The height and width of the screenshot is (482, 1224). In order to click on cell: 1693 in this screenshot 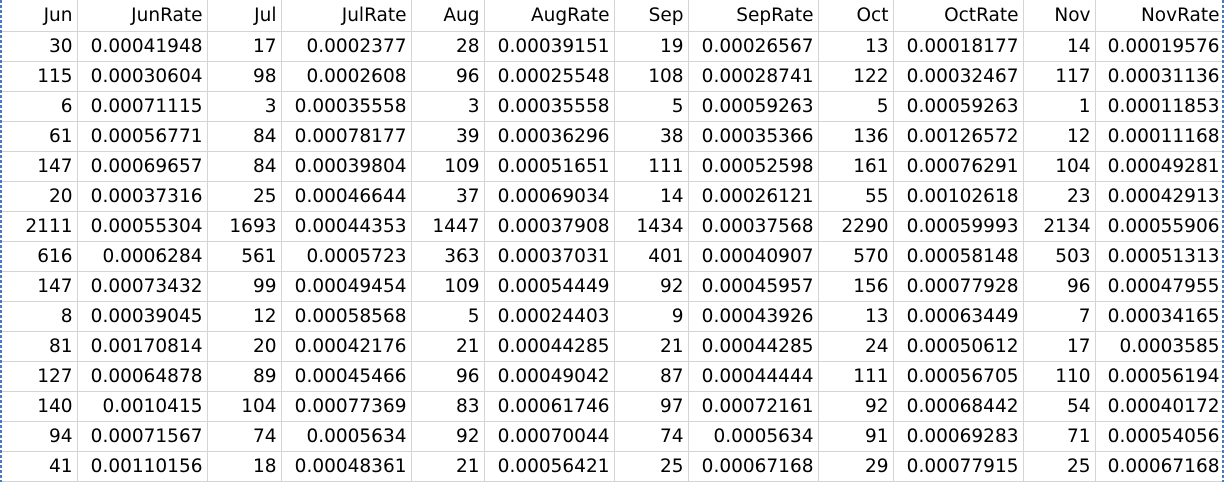, I will do `click(244, 226)`.